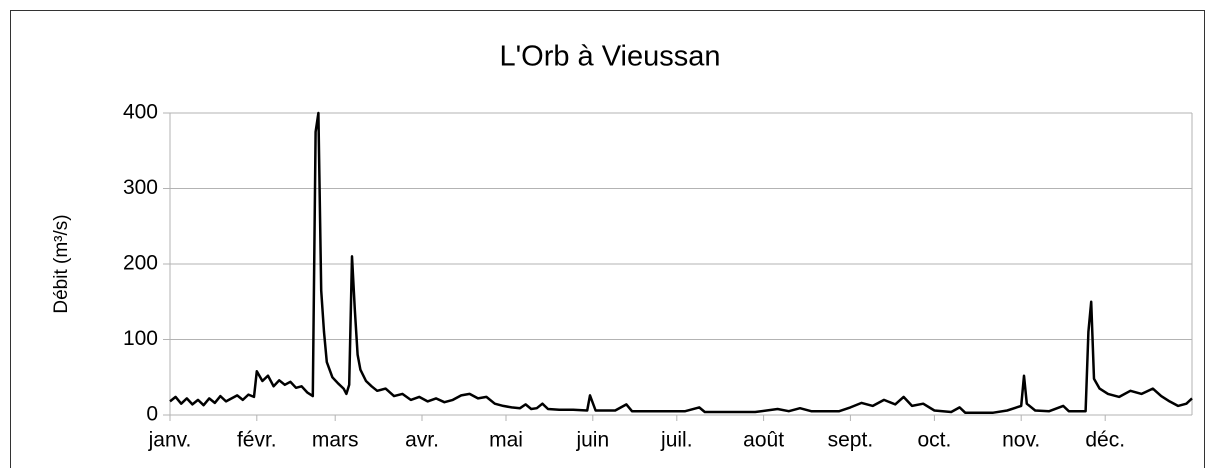 The image size is (1215, 468). What do you see at coordinates (763, 440) in the screenshot?
I see `x-tick-label: août` at bounding box center [763, 440].